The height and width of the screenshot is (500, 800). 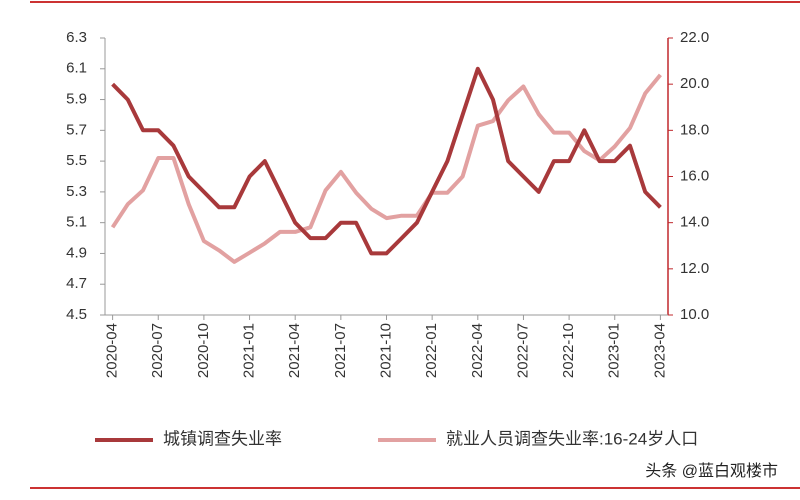 What do you see at coordinates (694, 129) in the screenshot?
I see `y2-tick-label: 18.0` at bounding box center [694, 129].